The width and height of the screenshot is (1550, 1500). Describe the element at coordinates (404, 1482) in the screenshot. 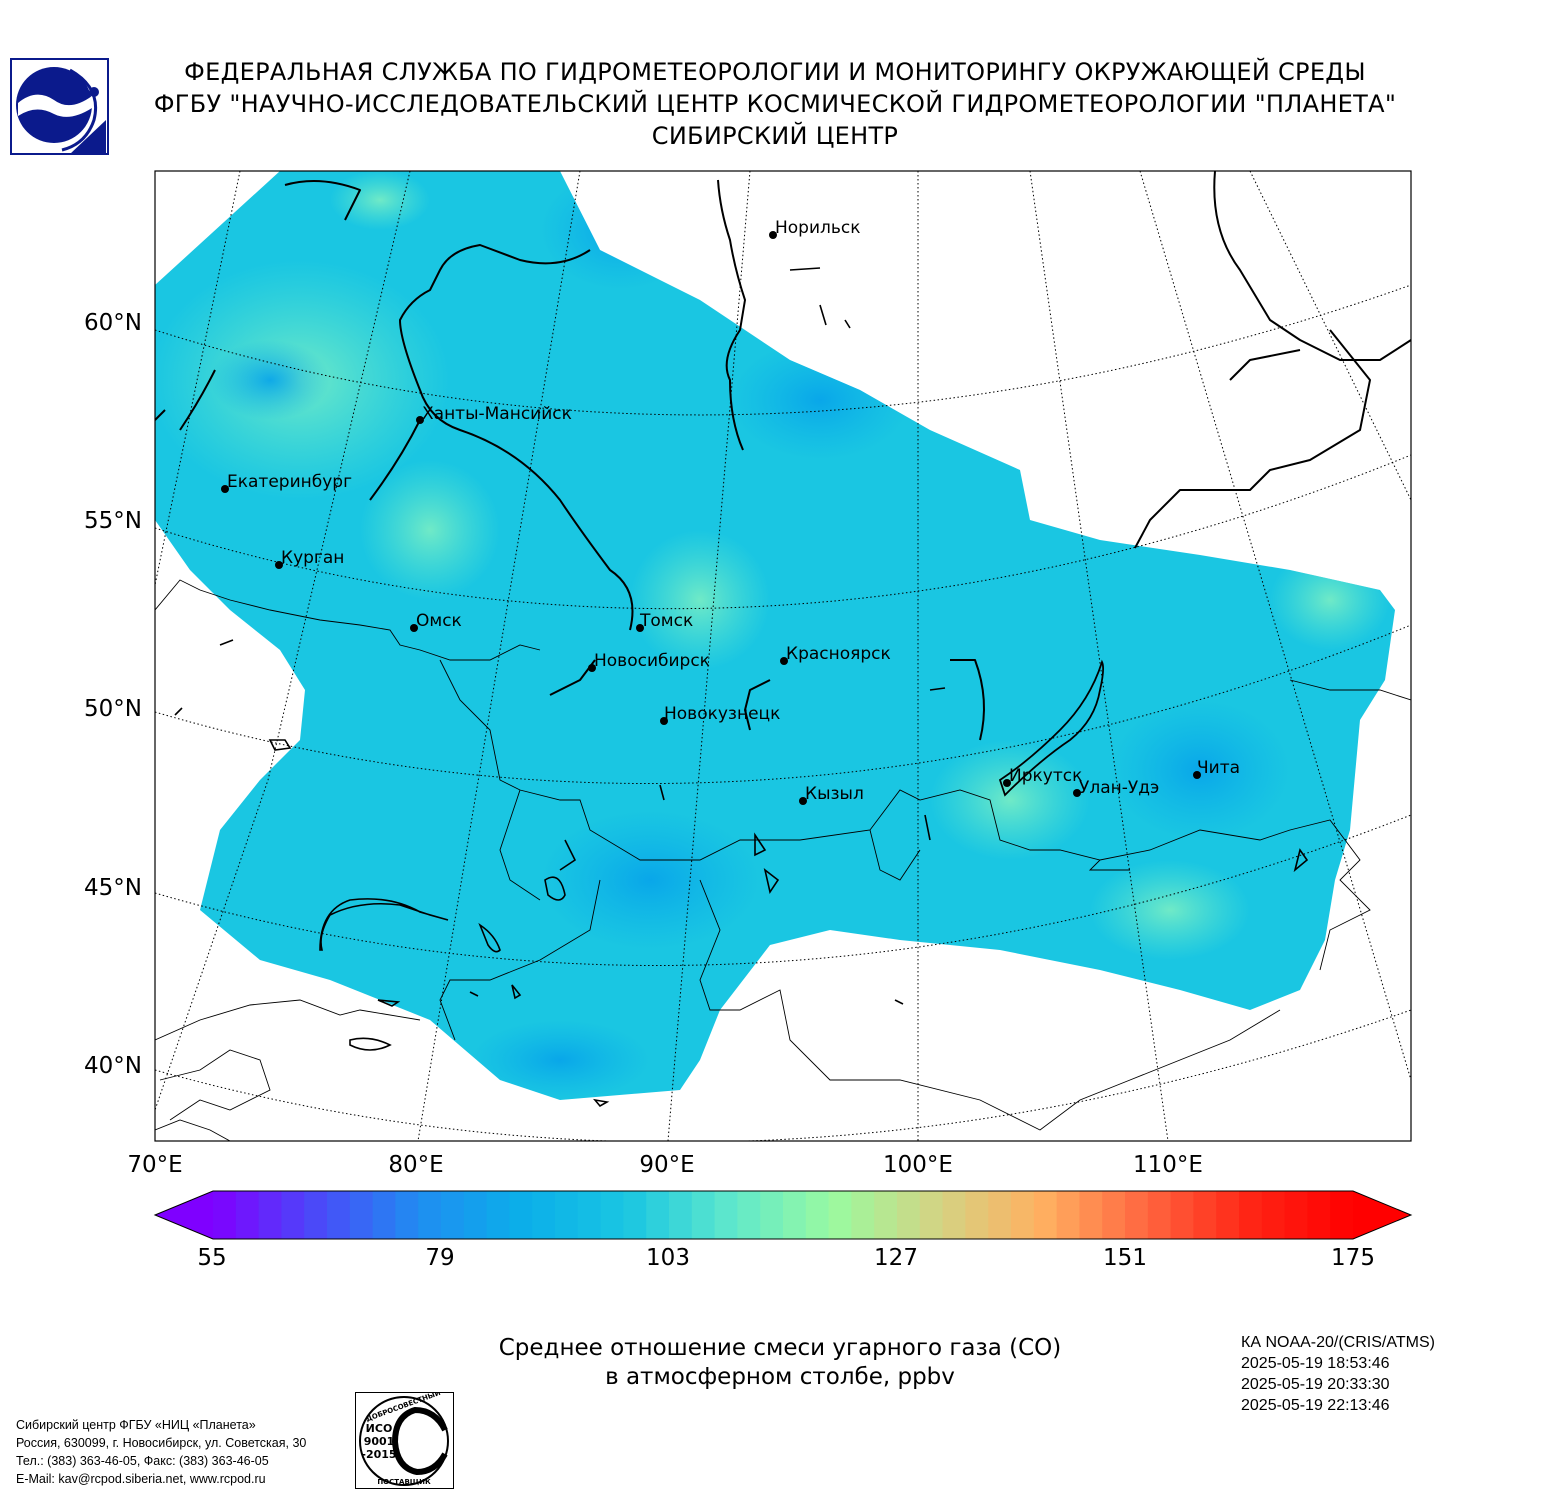

I see `iso-badge-bottom: ПОСТАВЩИК` at that location.